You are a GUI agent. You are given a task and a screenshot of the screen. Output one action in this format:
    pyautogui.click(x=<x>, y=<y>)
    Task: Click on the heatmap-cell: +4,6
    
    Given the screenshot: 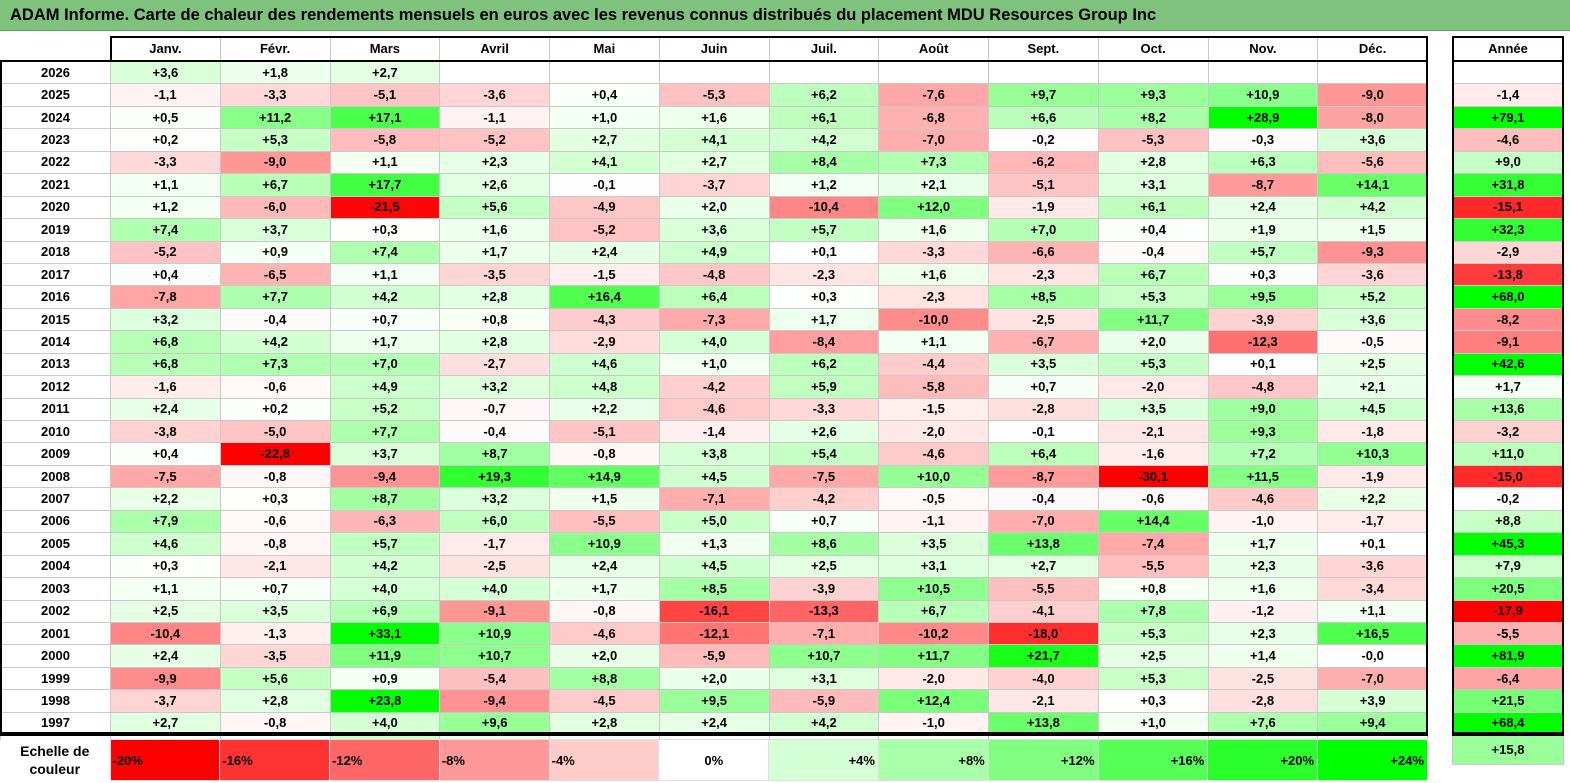 What is the action you would take?
    pyautogui.click(x=604, y=364)
    